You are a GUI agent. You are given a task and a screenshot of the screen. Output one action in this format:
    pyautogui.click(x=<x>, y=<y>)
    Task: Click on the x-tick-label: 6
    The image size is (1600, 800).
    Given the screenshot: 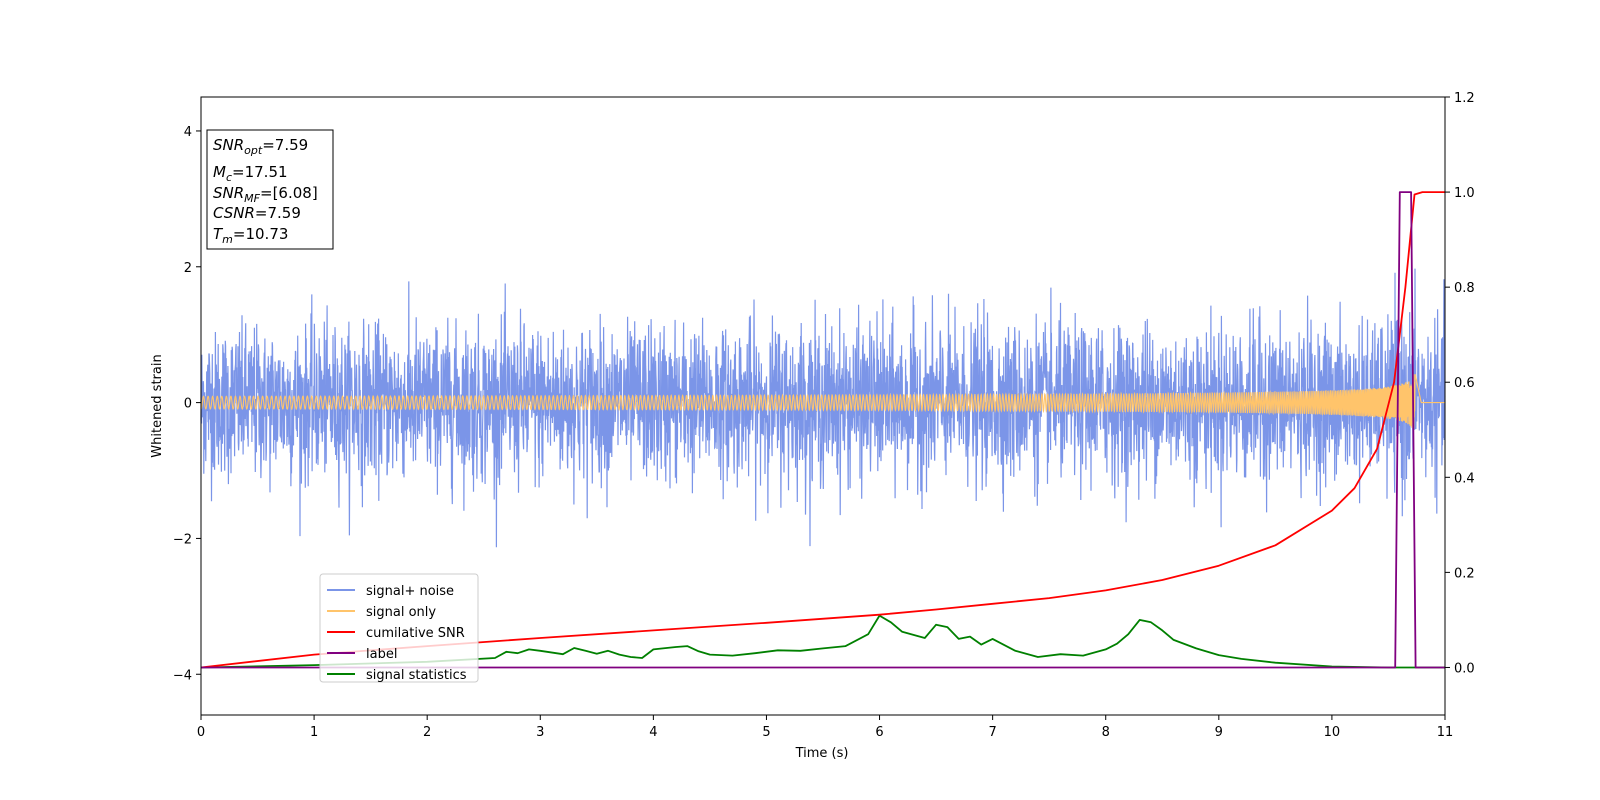 What is the action you would take?
    pyautogui.click(x=879, y=732)
    